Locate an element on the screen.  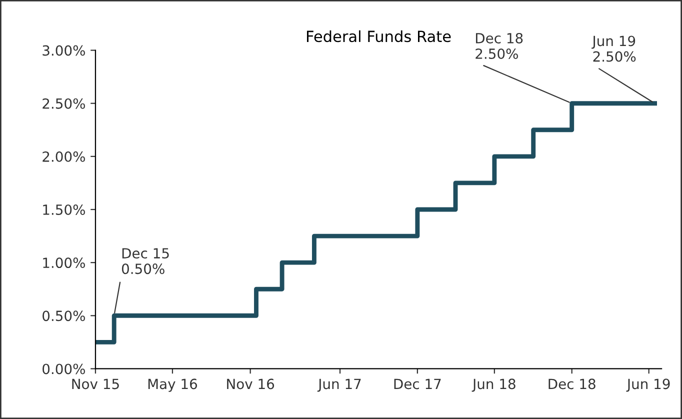
x-tick-label: Jun 17 is located at coordinates (339, 385).